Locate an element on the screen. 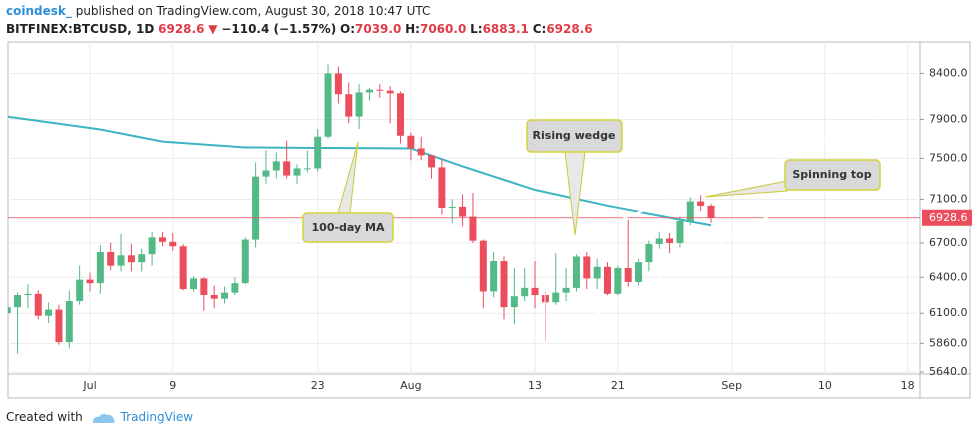 This screenshot has height=437, width=975. author-link: coindesk_ is located at coordinates (39, 11).